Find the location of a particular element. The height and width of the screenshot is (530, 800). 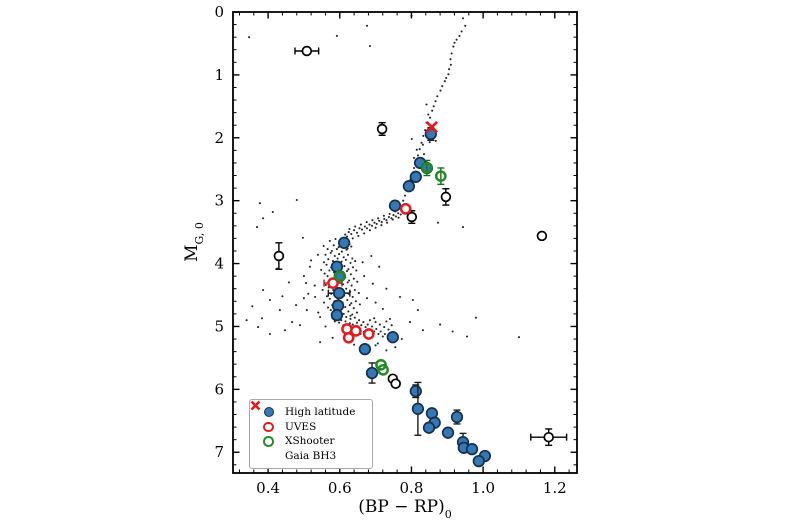

series-high-latitude is located at coordinates (409, 297).